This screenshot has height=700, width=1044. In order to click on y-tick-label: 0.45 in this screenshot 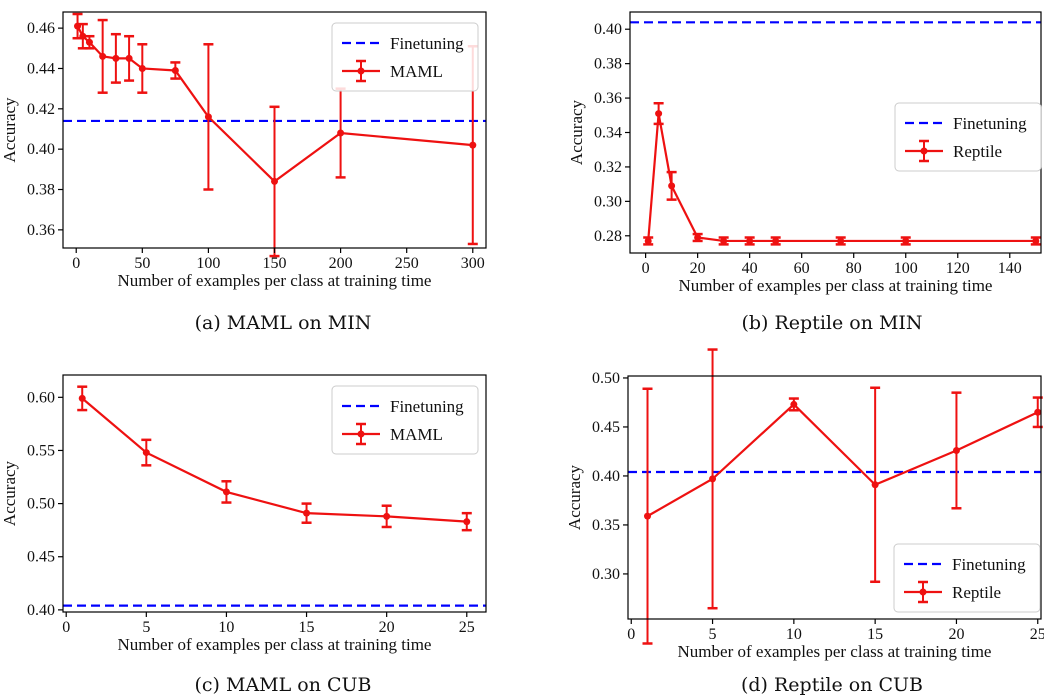, I will do `click(41, 557)`.